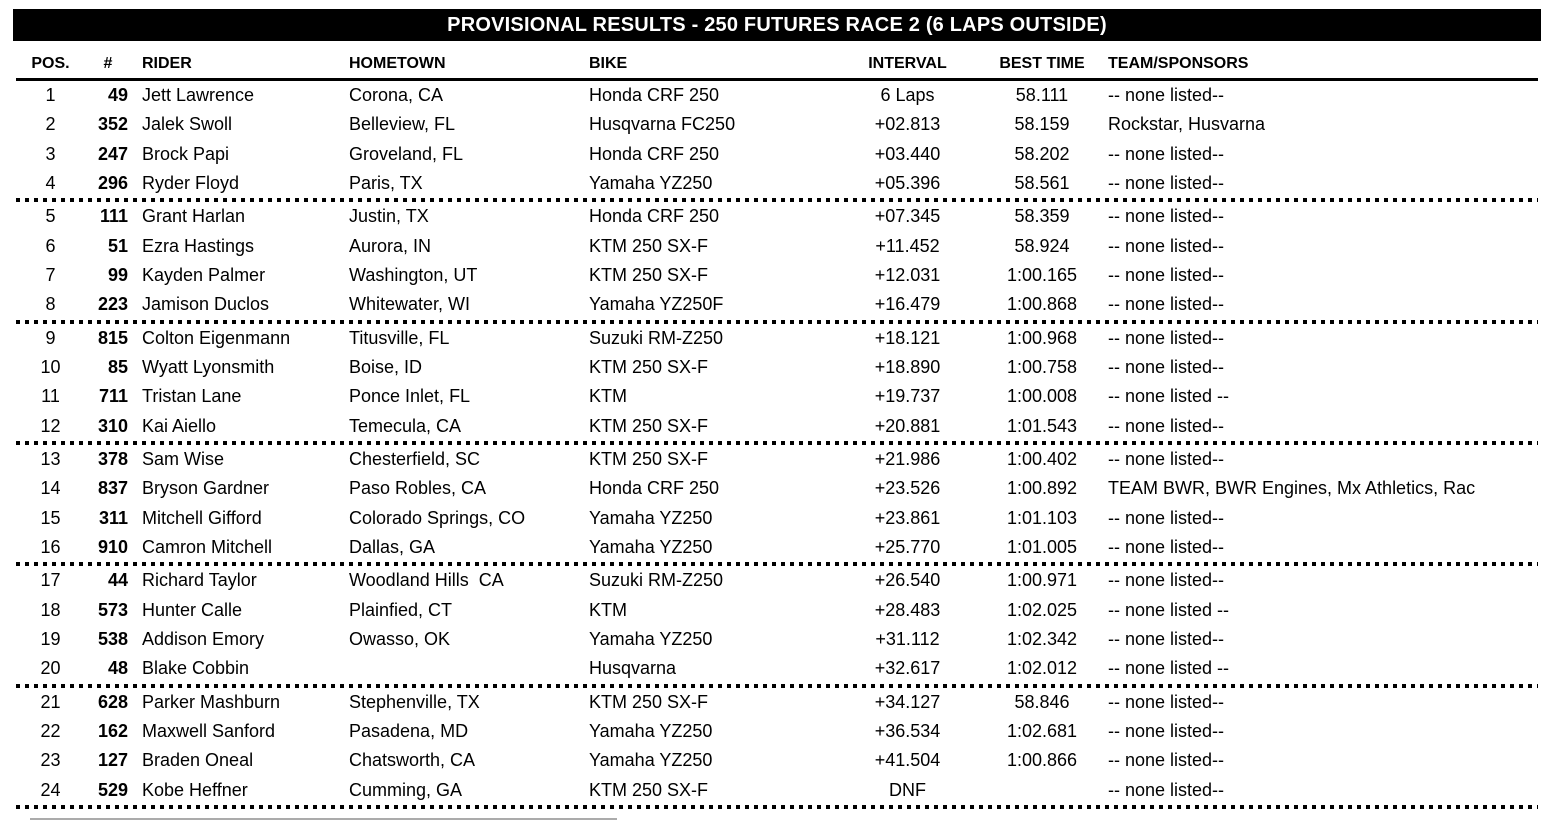  What do you see at coordinates (1042, 245) in the screenshot?
I see `cell-best-time: 58.924` at bounding box center [1042, 245].